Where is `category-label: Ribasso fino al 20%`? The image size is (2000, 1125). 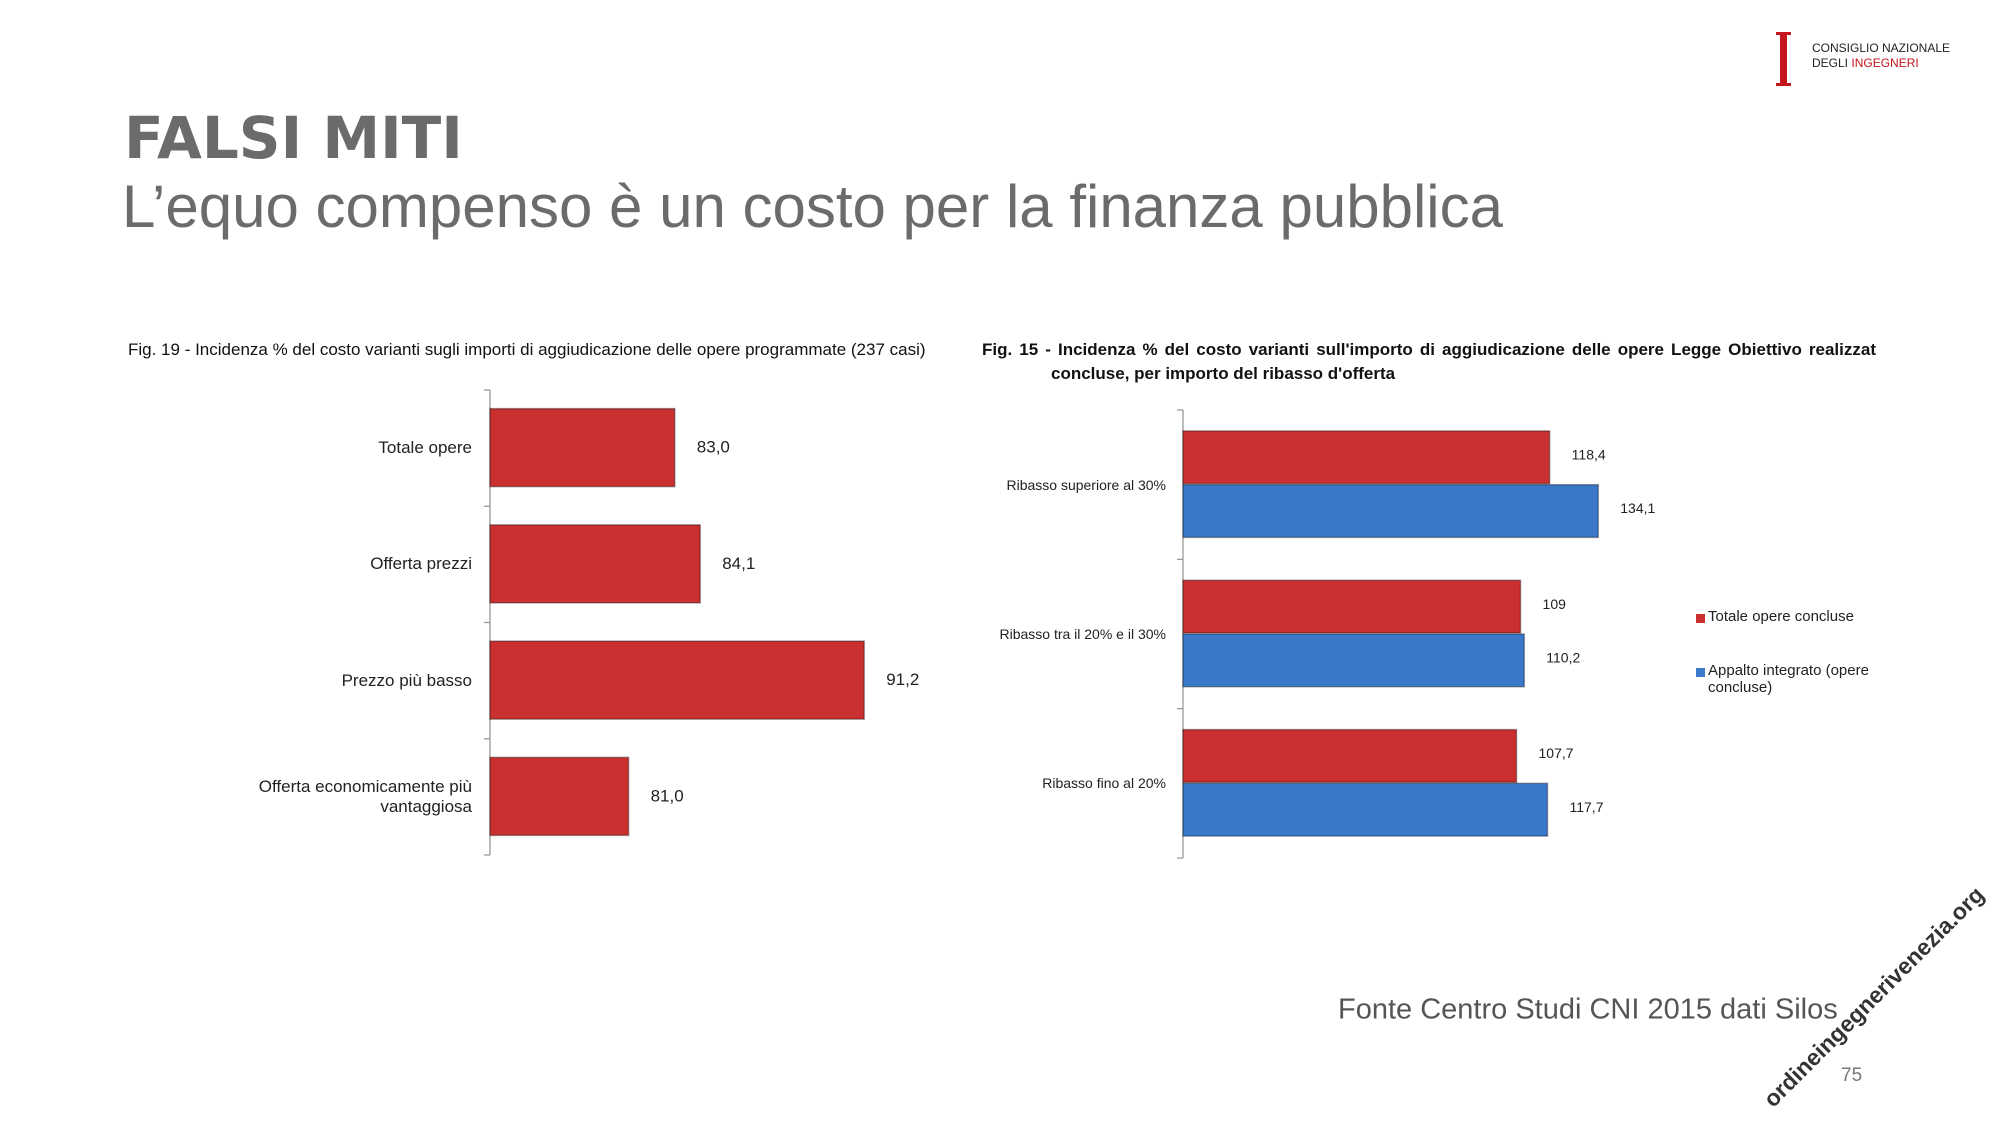 category-label: Ribasso fino al 20% is located at coordinates (1104, 783).